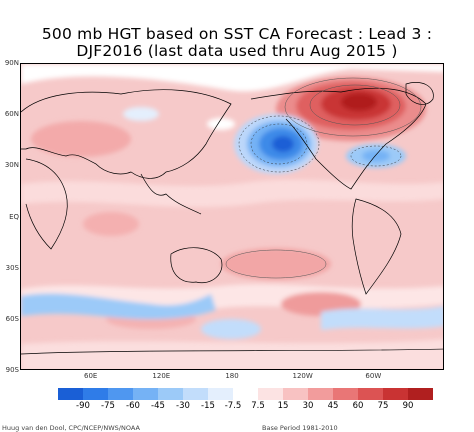 The height and width of the screenshot is (432, 474). I want to click on lon-label: 180, so click(232, 376).